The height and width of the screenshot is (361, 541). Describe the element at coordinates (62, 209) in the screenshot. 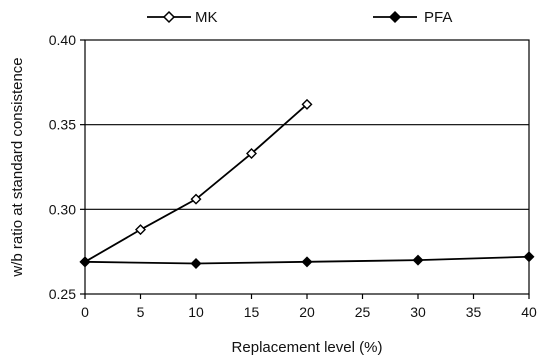

I see `y-tick-label: 0.30` at that location.